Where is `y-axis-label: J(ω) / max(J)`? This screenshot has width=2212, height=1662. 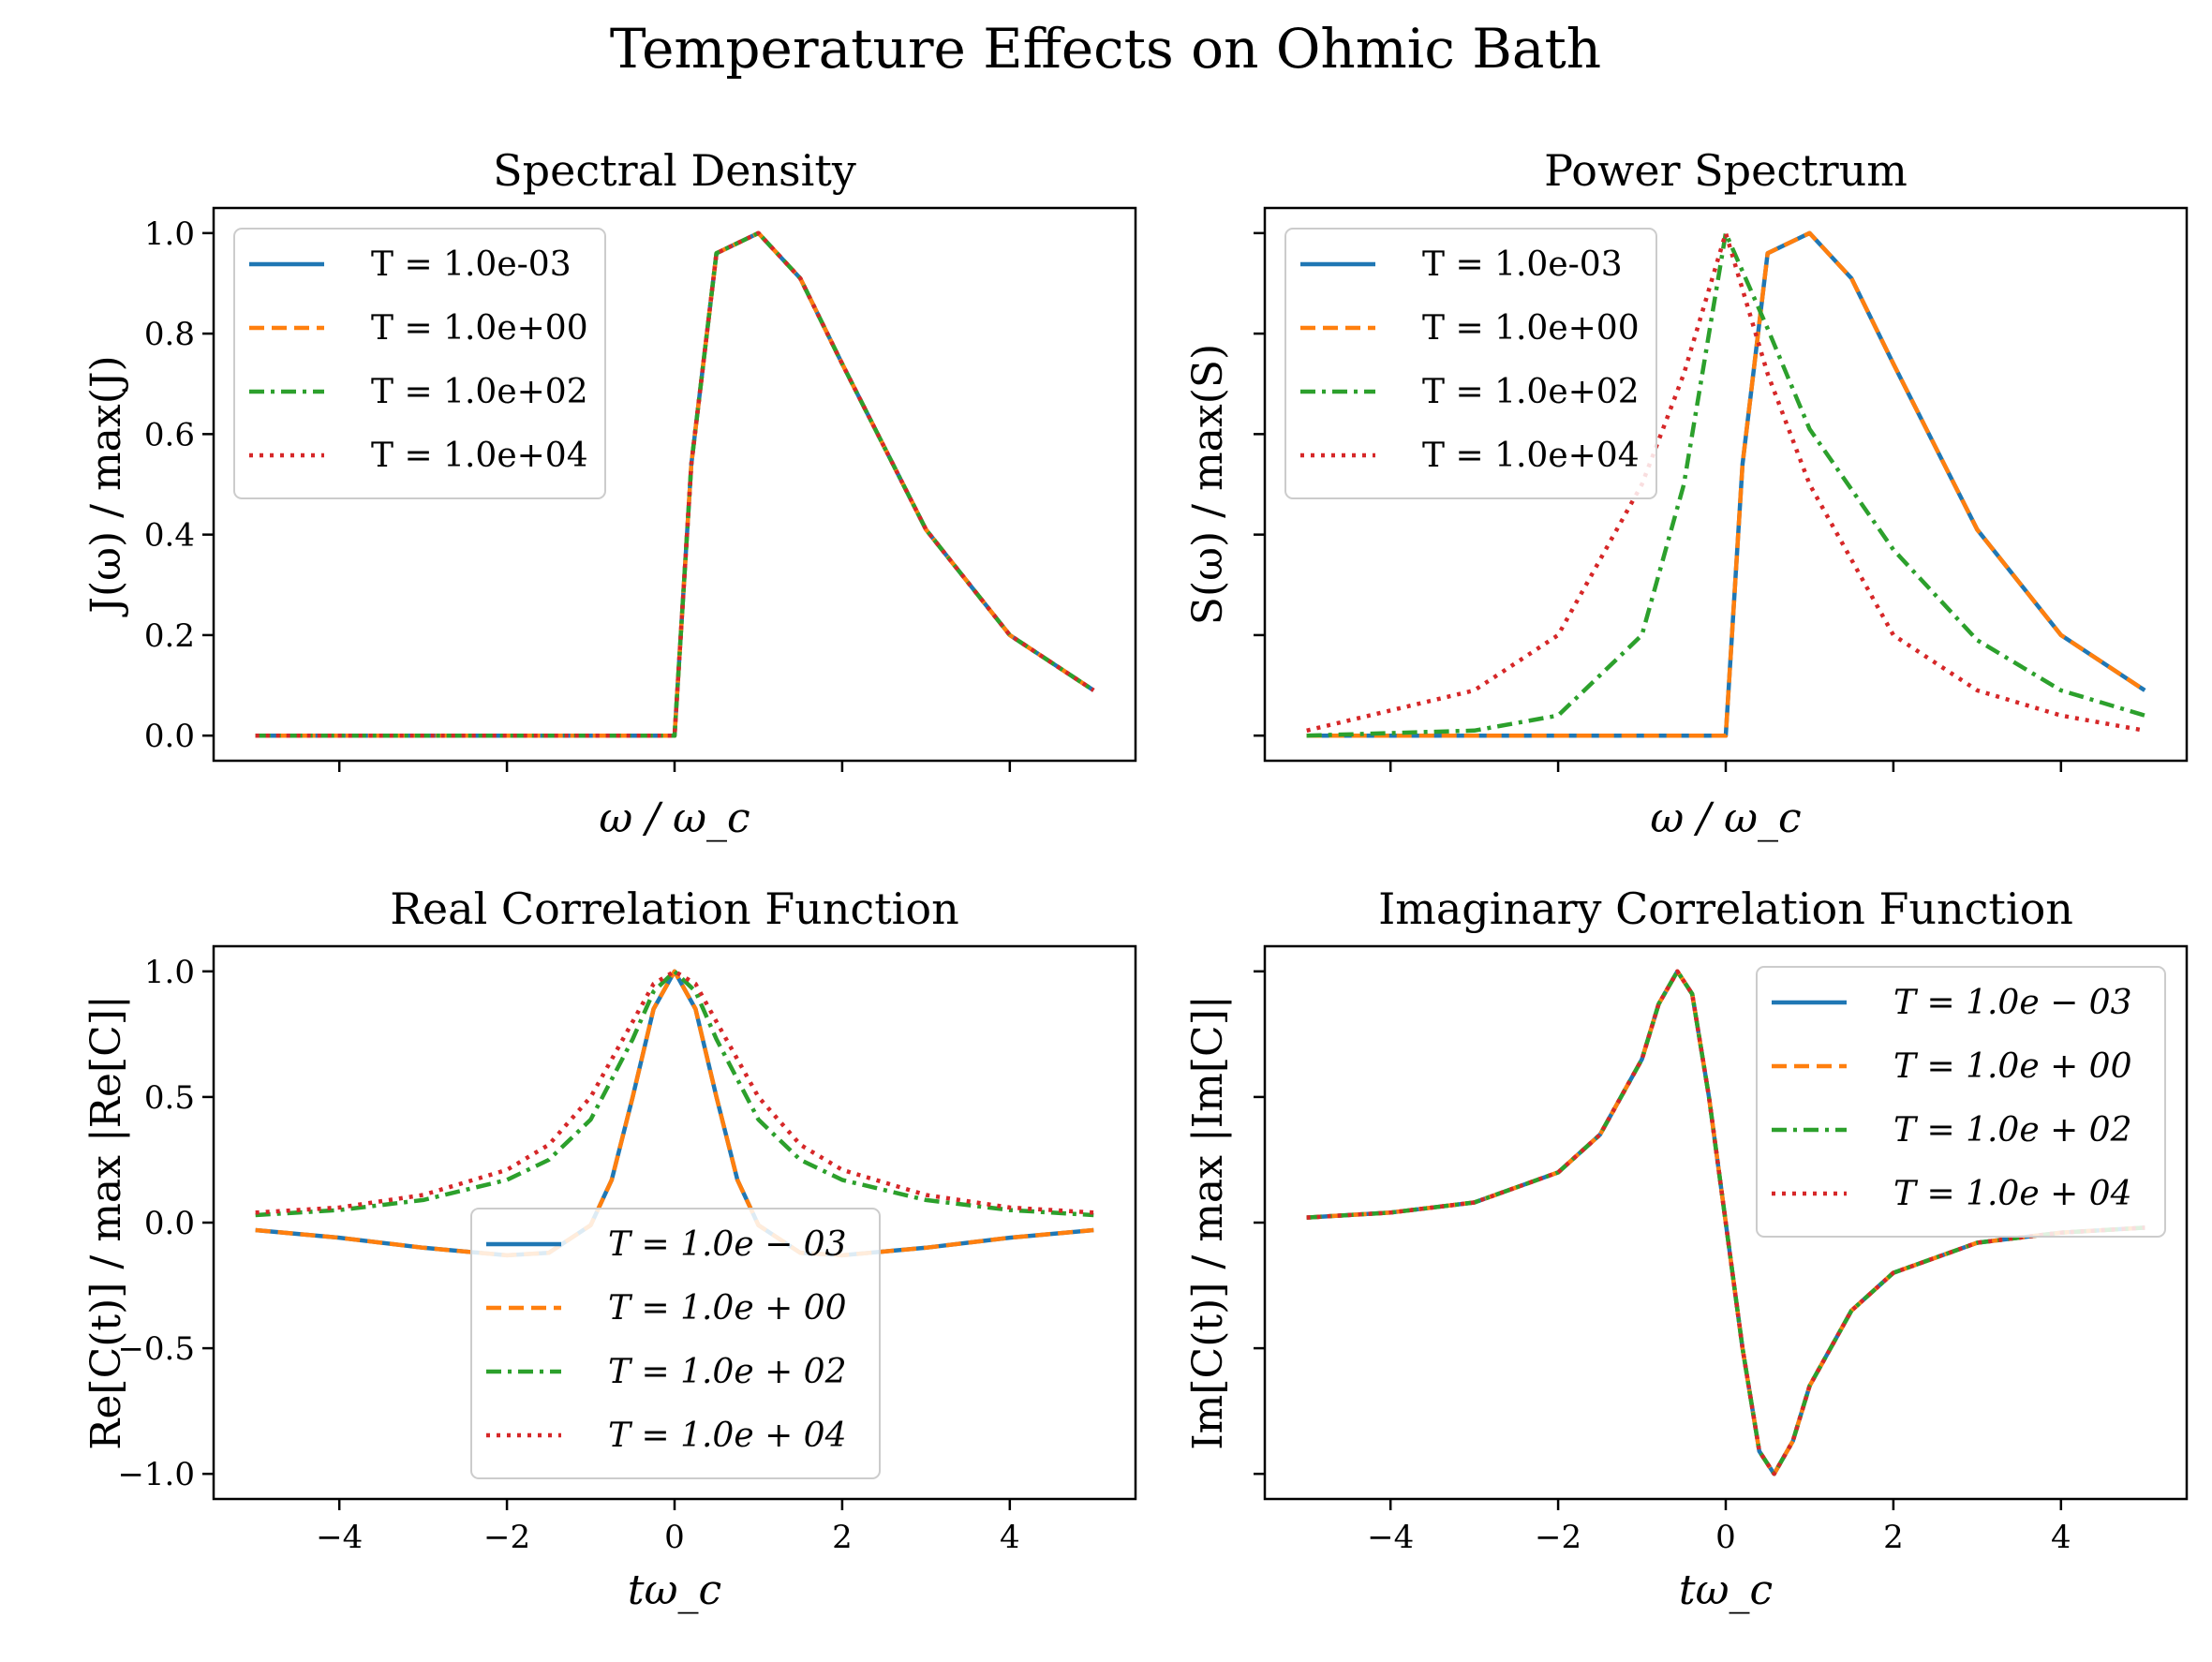 y-axis-label: J(ω) / max(J) is located at coordinates (106, 485).